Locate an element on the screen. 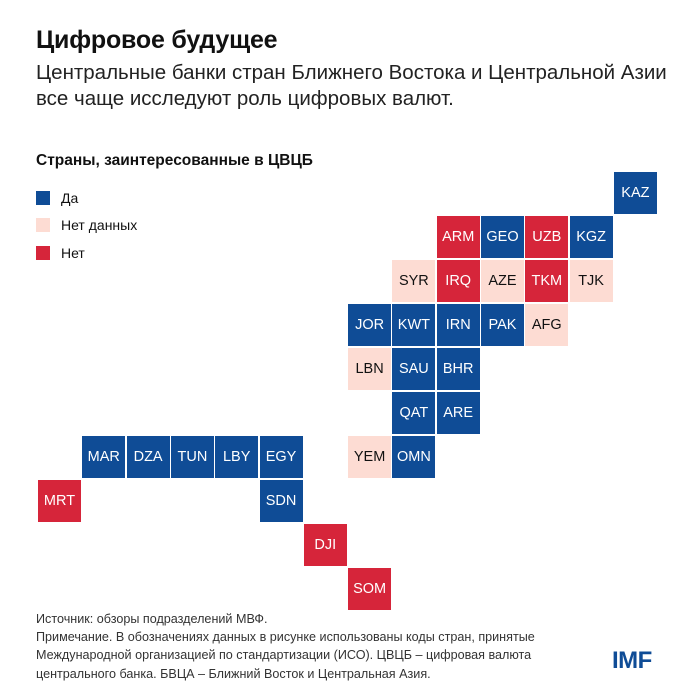  imf-logo: IMF is located at coordinates (632, 660).